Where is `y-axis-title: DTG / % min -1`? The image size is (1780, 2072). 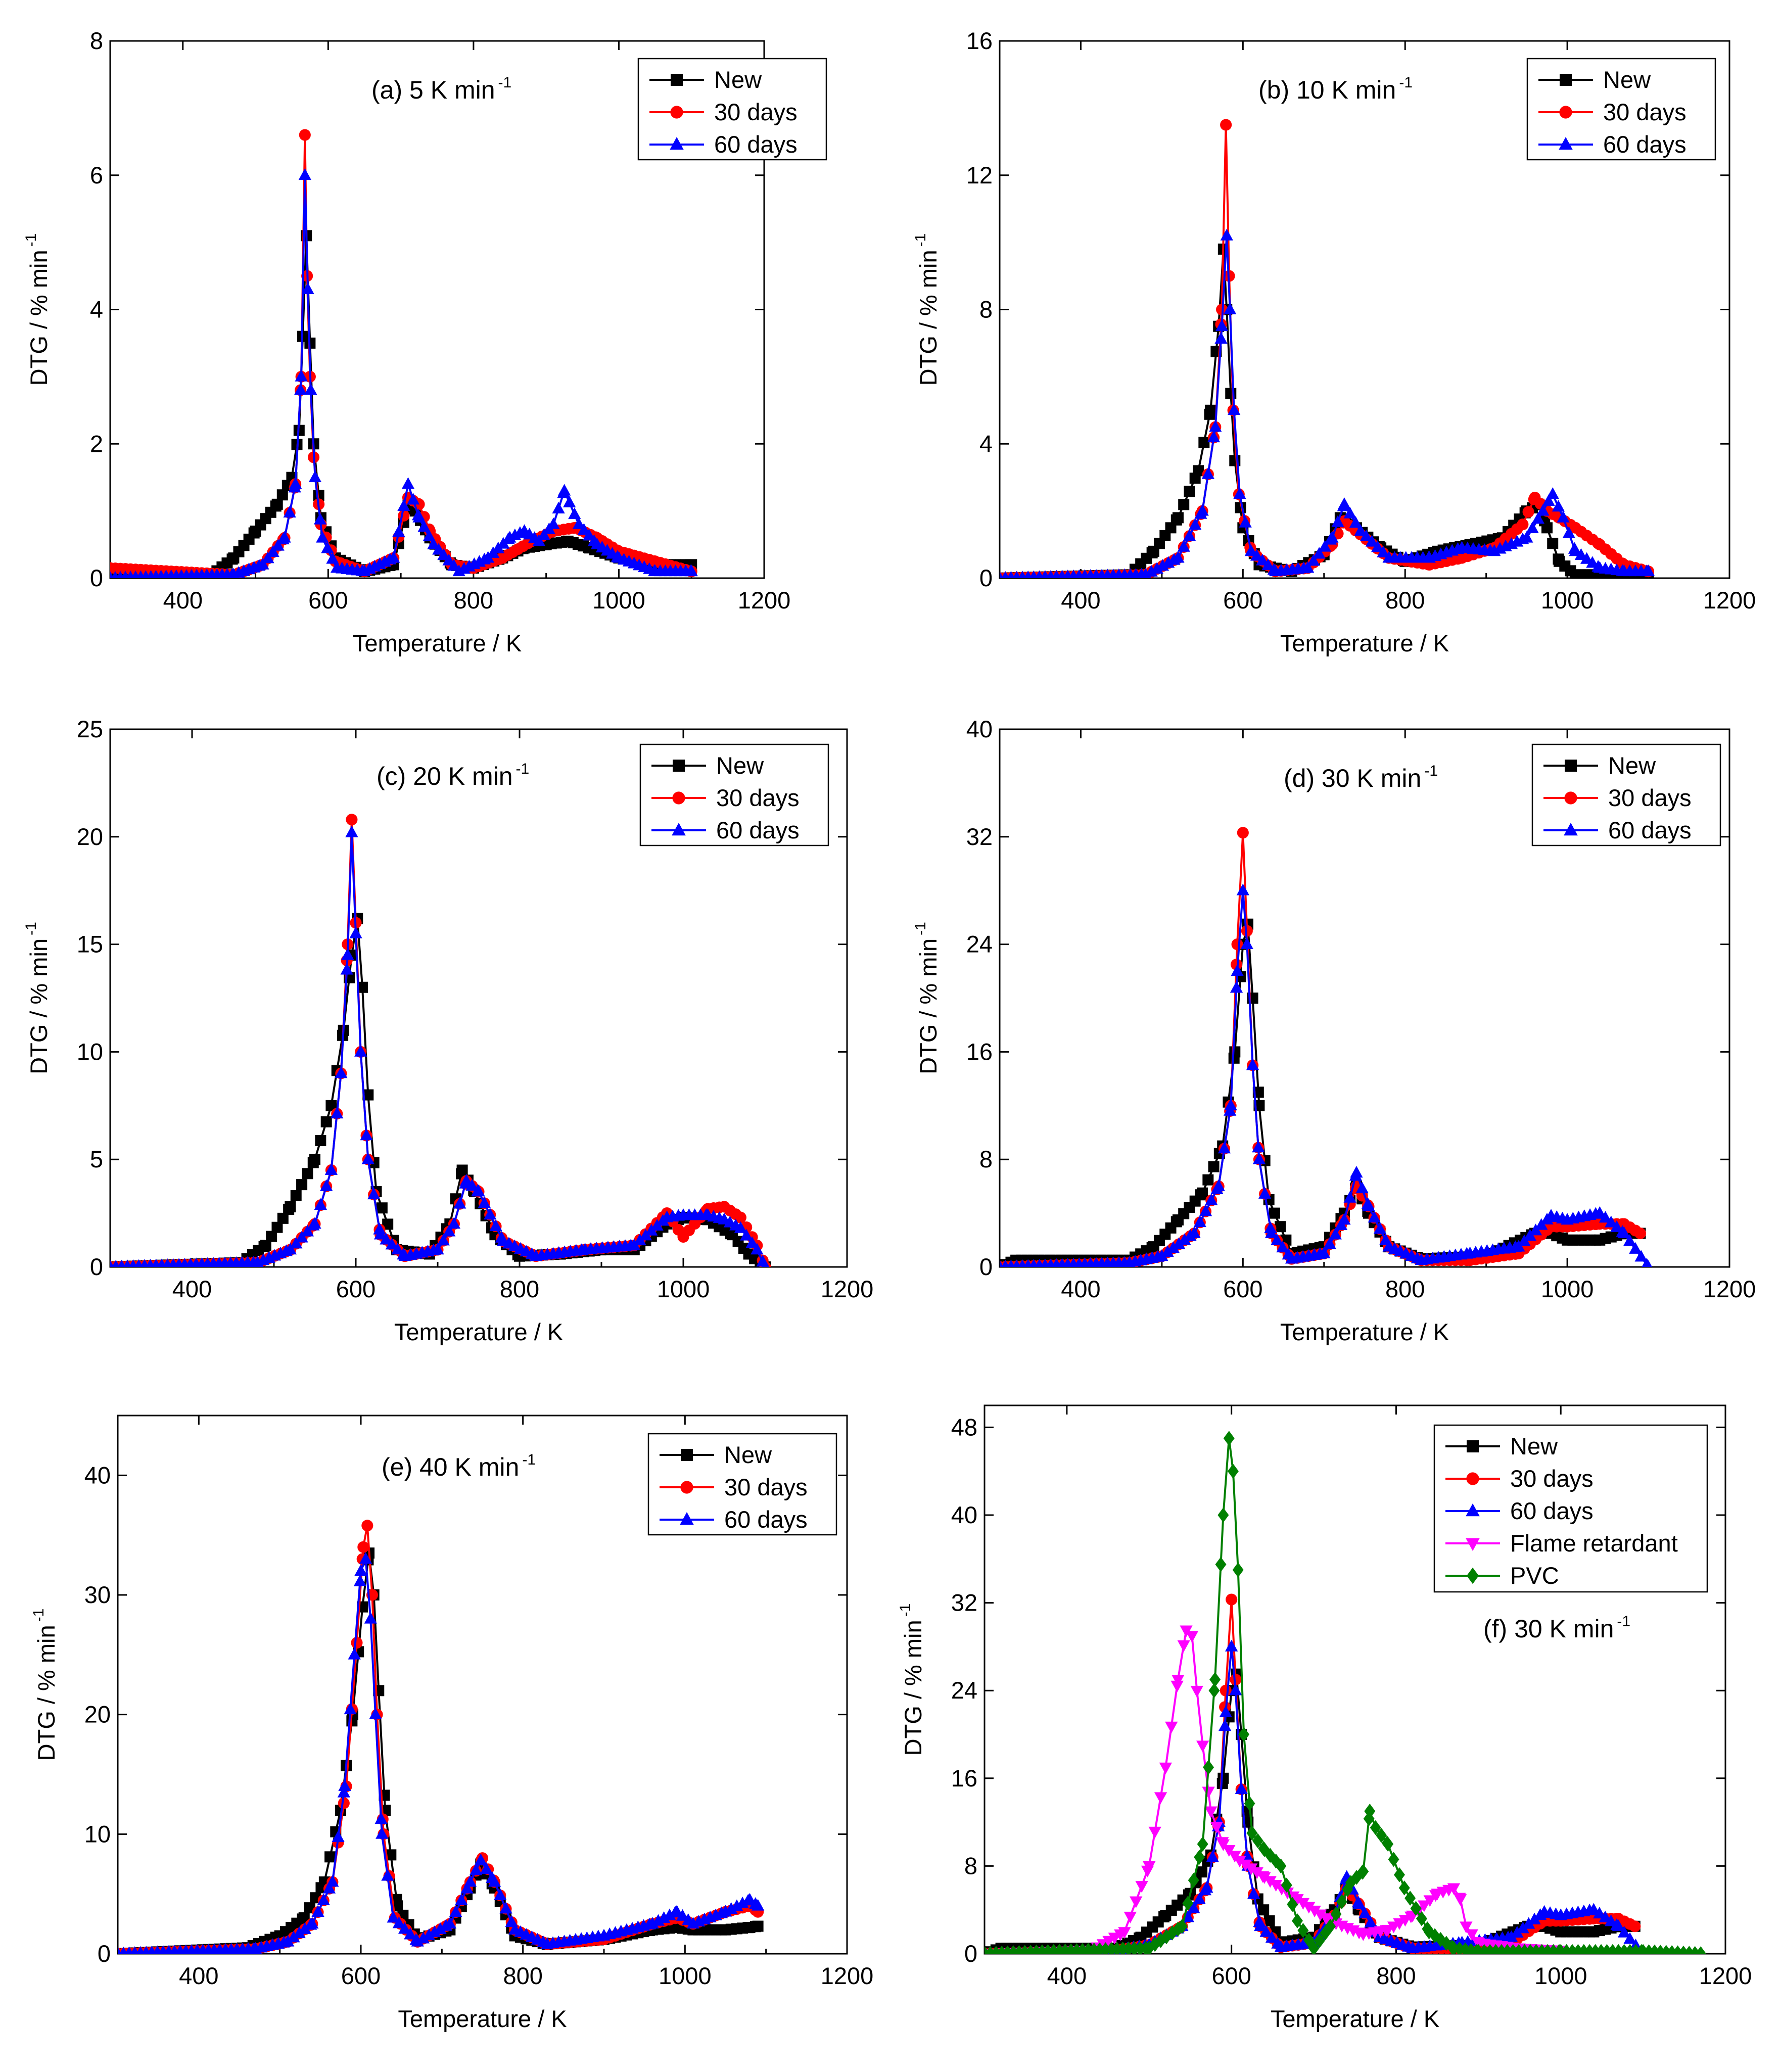
y-axis-title: DTG / % min -1 is located at coordinates (911, 1680).